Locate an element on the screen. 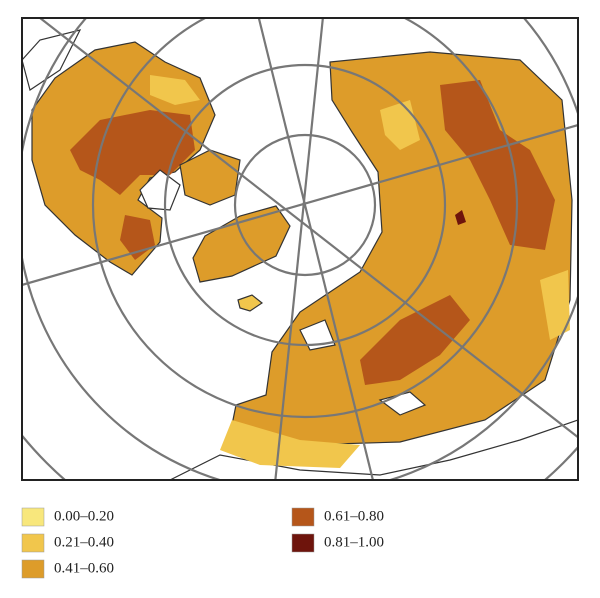  legend-label: 0.00–0.20 is located at coordinates (84, 516).